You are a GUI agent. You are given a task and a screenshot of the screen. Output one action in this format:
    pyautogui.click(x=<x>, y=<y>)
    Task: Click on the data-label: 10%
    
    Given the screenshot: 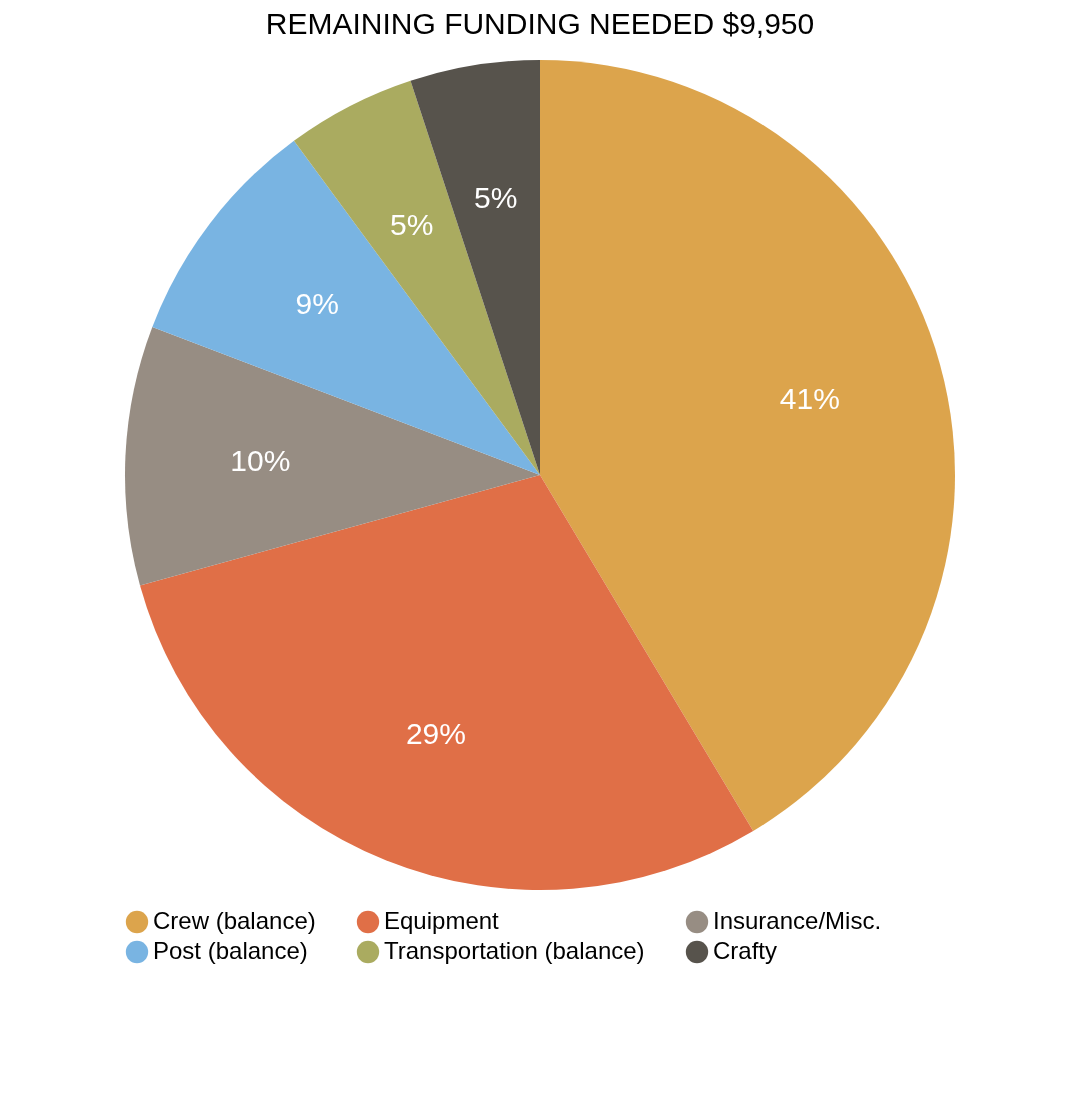 What is the action you would take?
    pyautogui.click(x=260, y=460)
    